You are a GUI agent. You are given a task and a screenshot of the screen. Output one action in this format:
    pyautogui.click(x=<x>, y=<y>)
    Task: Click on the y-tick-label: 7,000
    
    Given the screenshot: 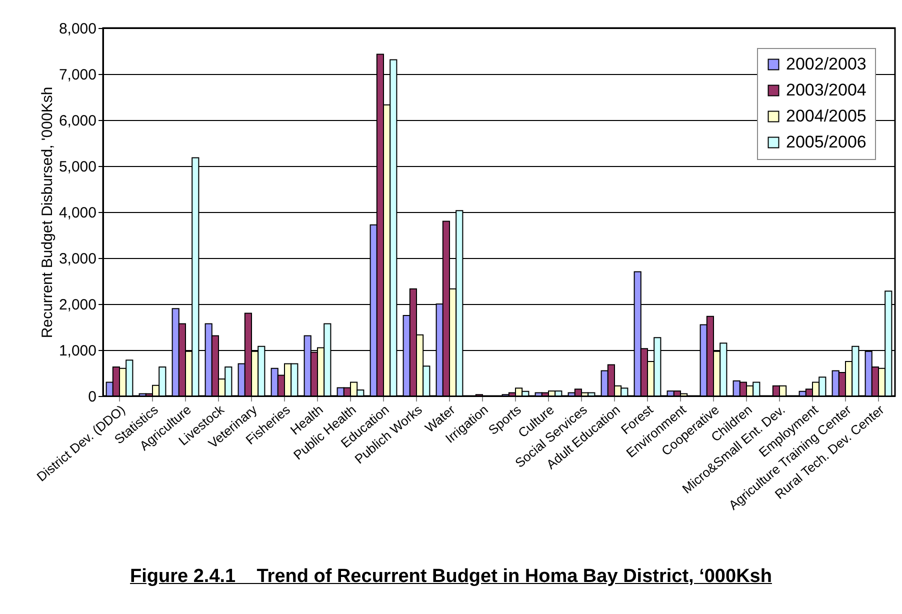 What is the action you would take?
    pyautogui.click(x=77, y=75)
    